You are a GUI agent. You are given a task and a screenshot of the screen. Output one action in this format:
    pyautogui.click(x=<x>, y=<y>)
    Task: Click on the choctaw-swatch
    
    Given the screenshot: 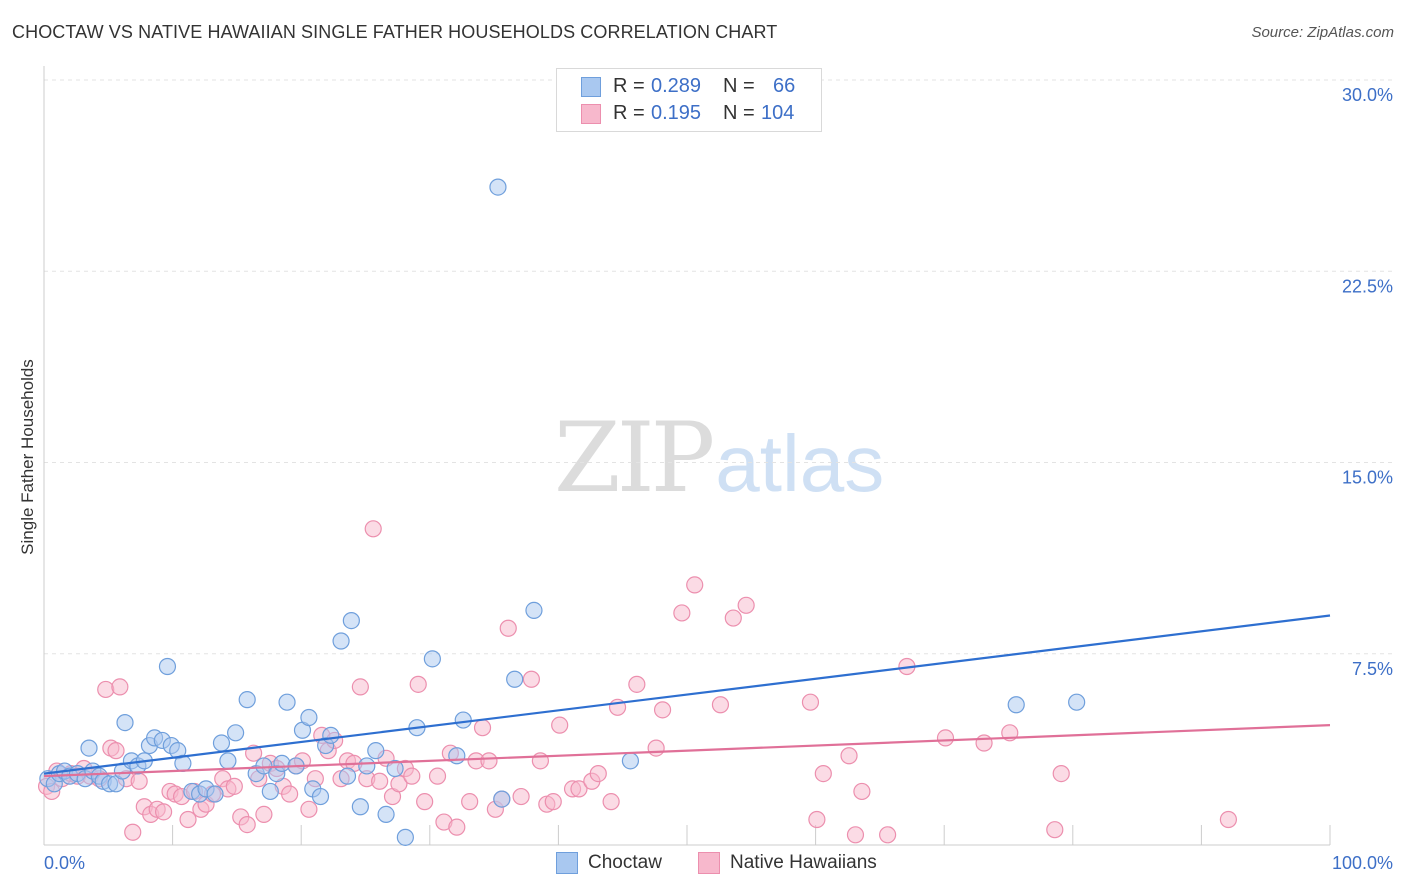 What is the action you would take?
    pyautogui.click(x=591, y=87)
    